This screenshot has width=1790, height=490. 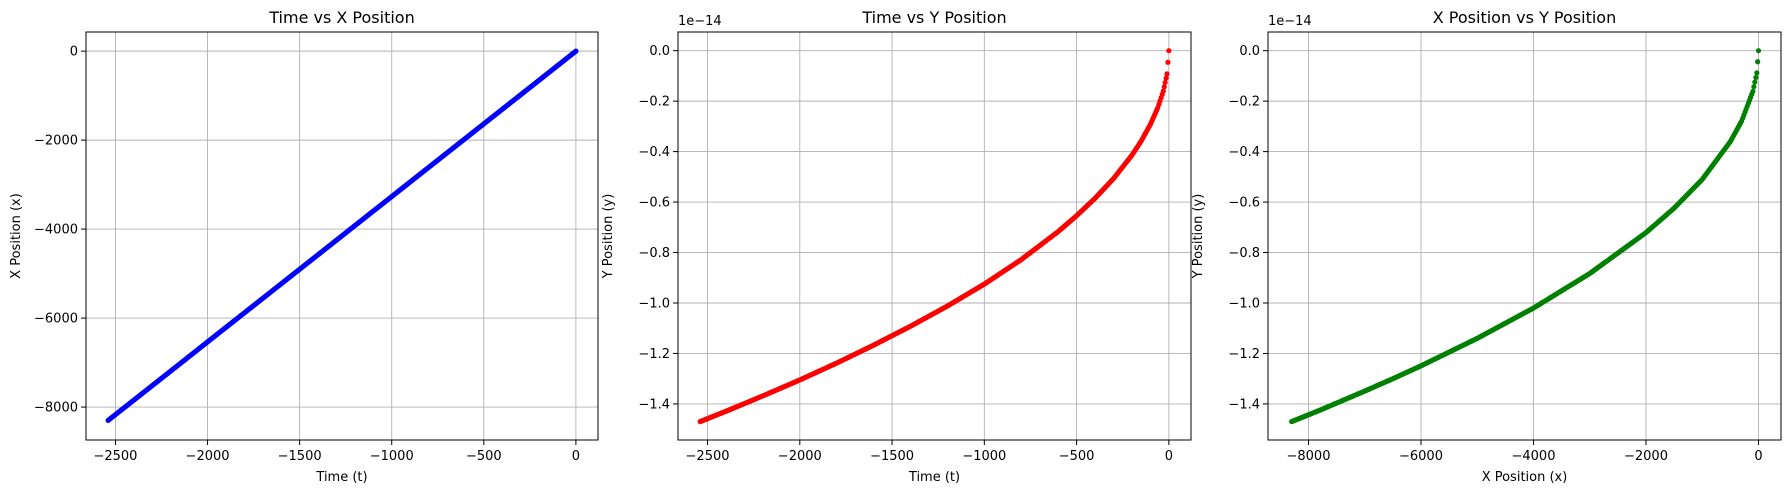 I want to click on x-tick-label: −8000, so click(x=1309, y=456).